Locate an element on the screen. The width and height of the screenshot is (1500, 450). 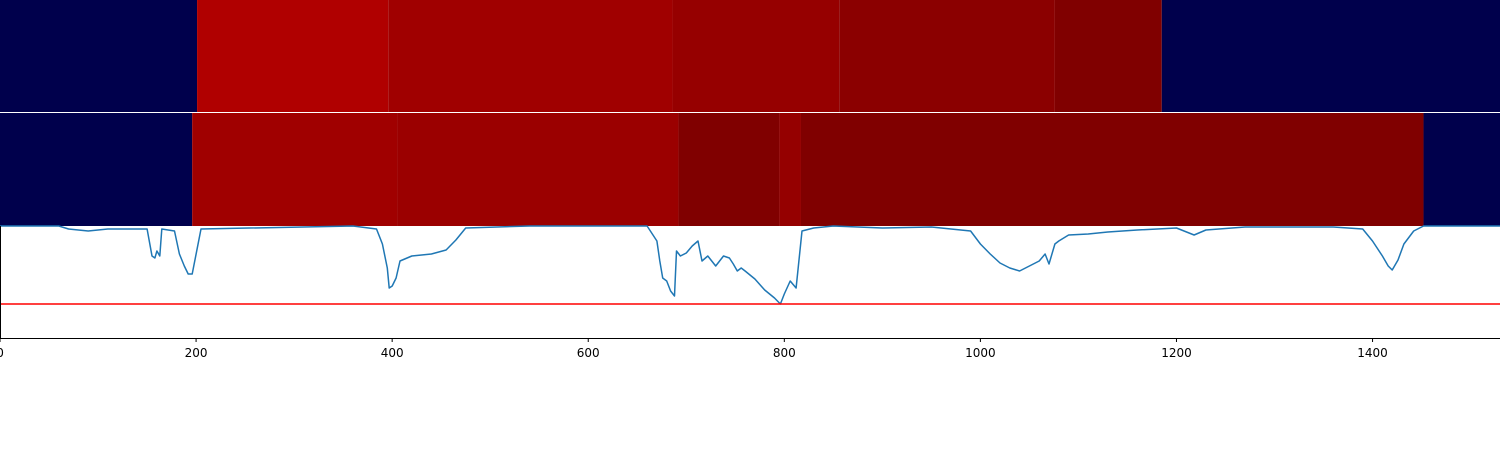
x-tick-label: 400 is located at coordinates (392, 353).